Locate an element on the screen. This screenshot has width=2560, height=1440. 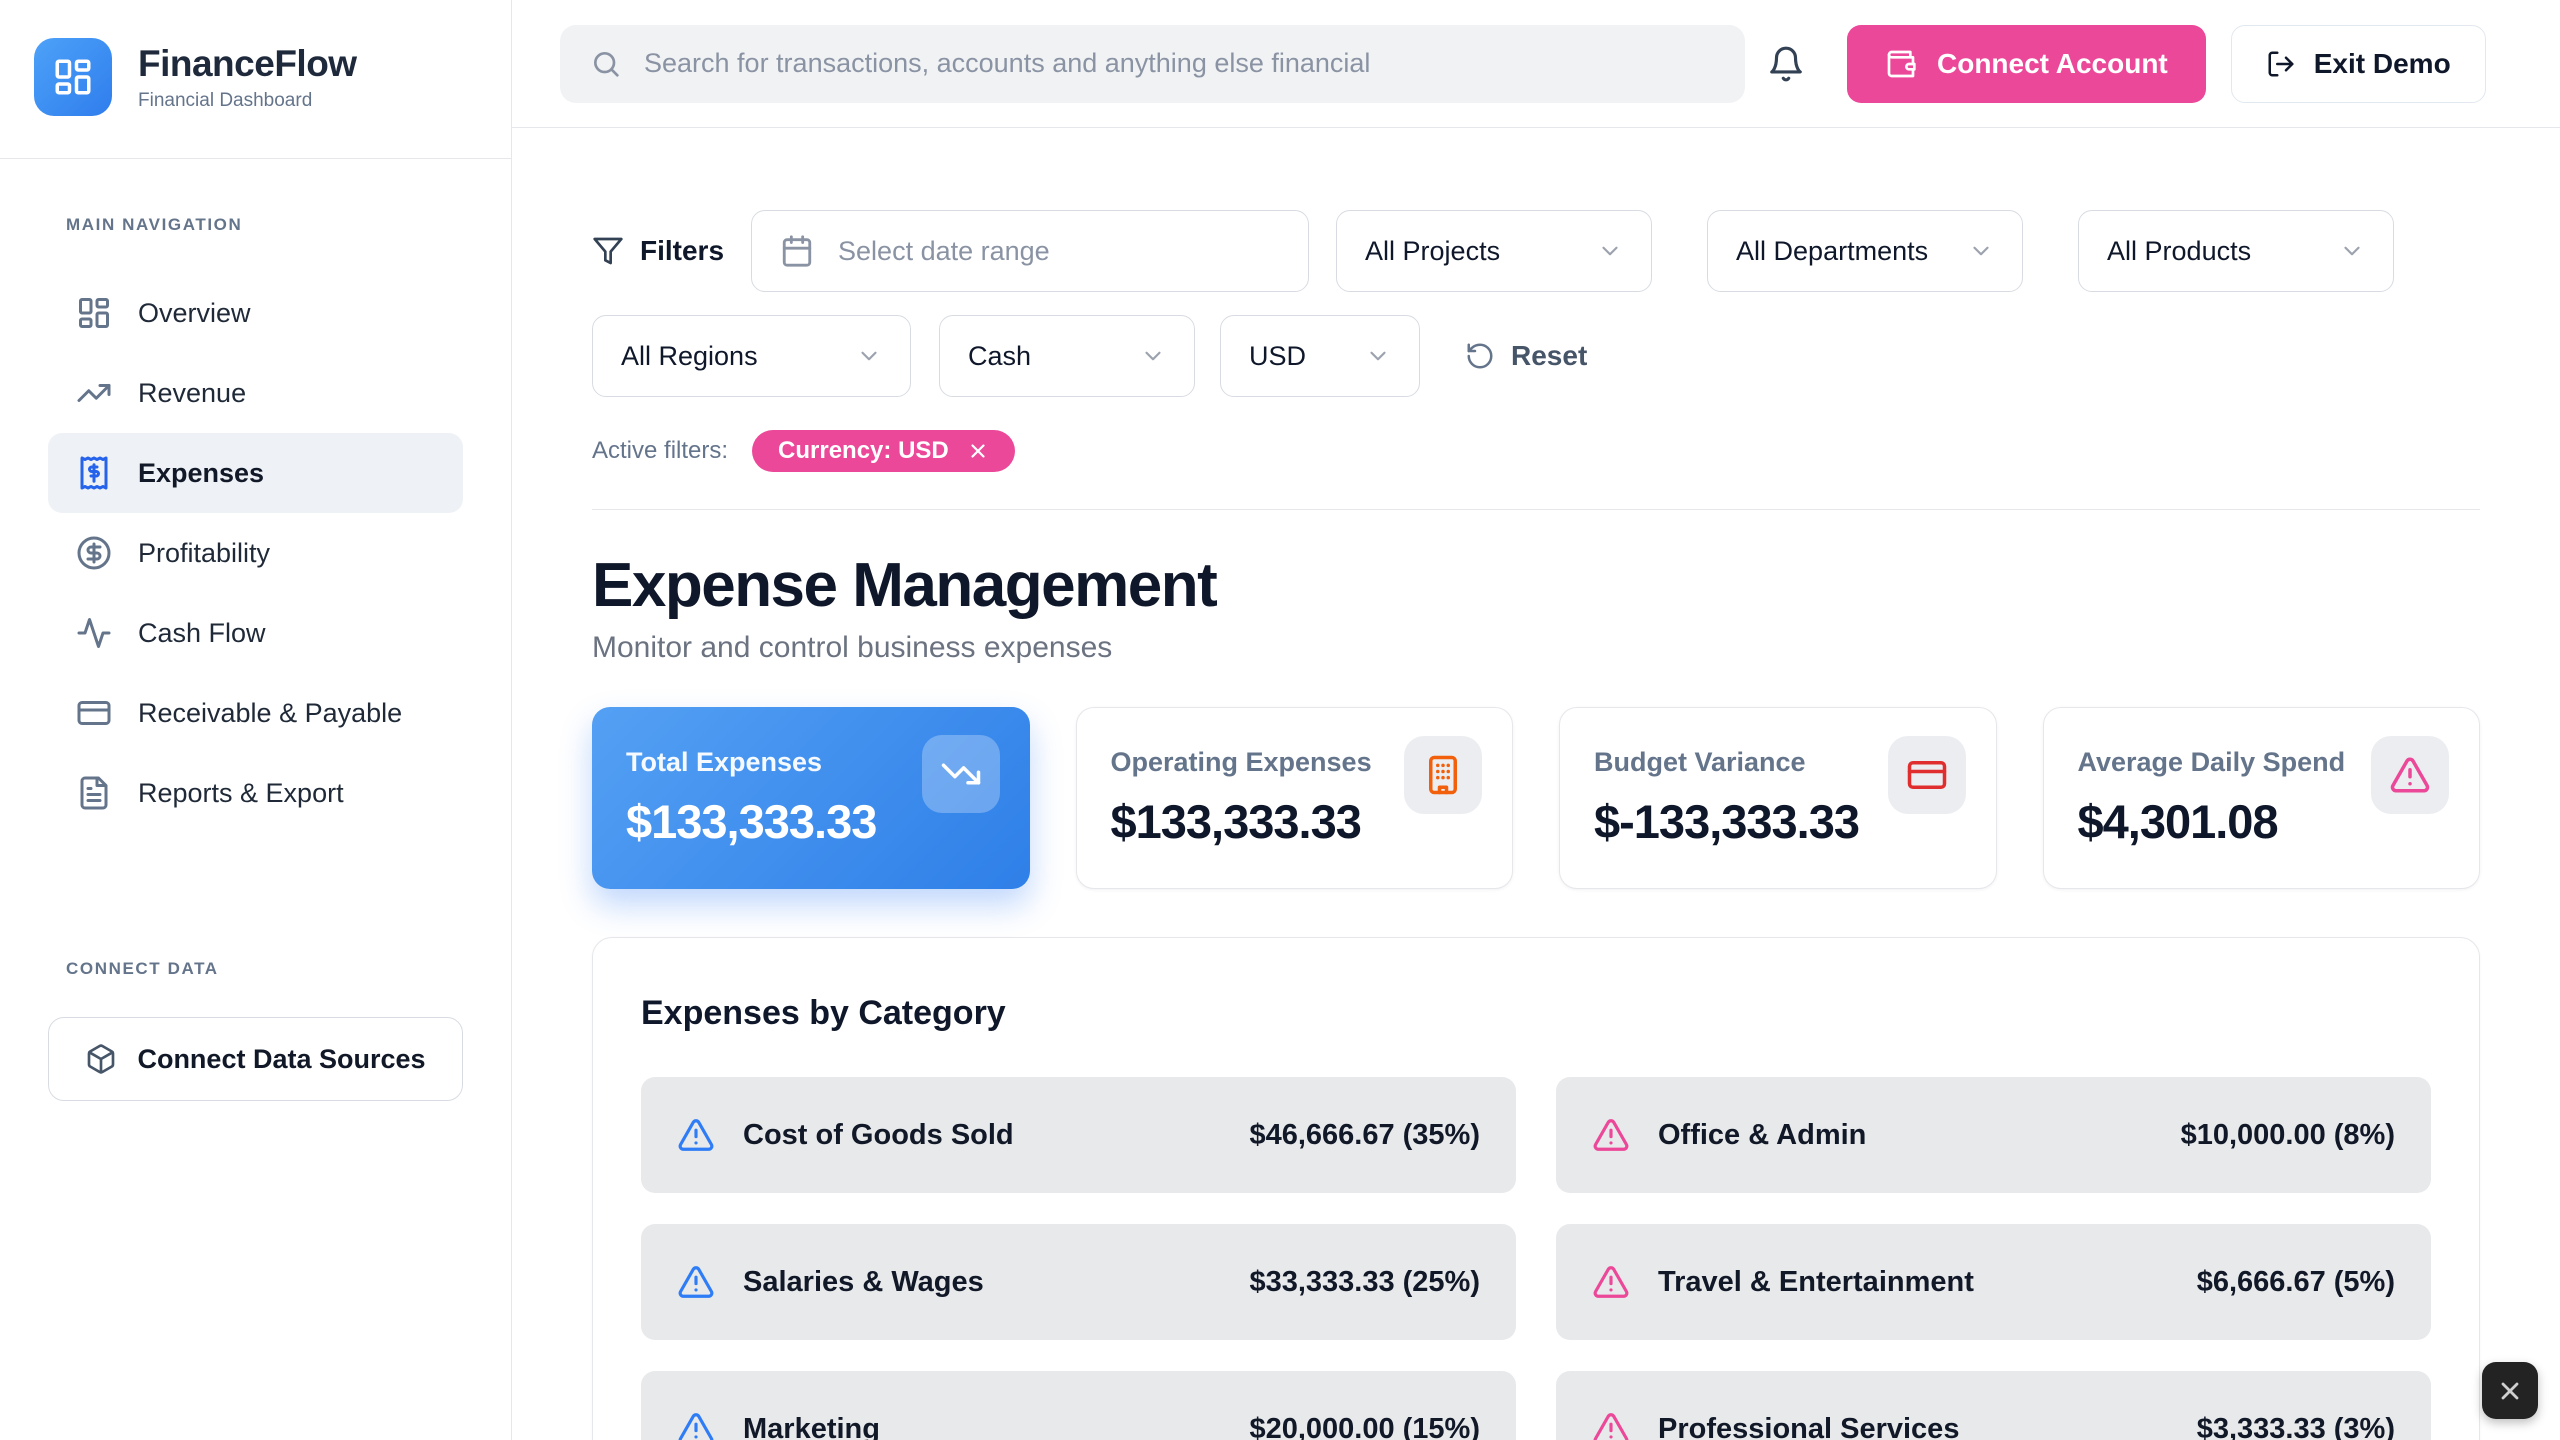
departments-select-value: All Departments is located at coordinates (1832, 250).